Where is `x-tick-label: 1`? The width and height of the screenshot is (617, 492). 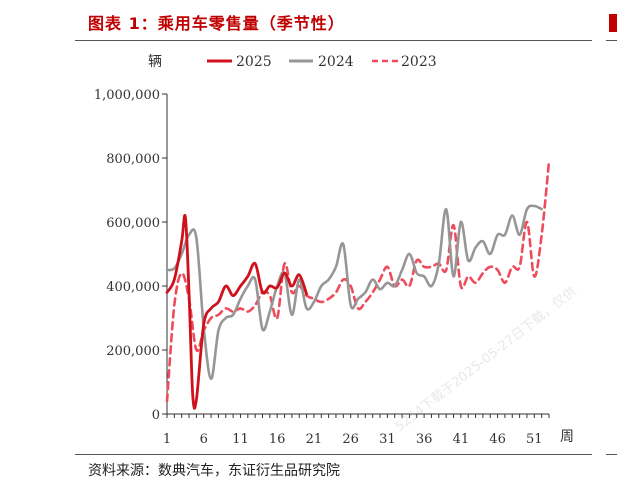 x-tick-label: 1 is located at coordinates (167, 439).